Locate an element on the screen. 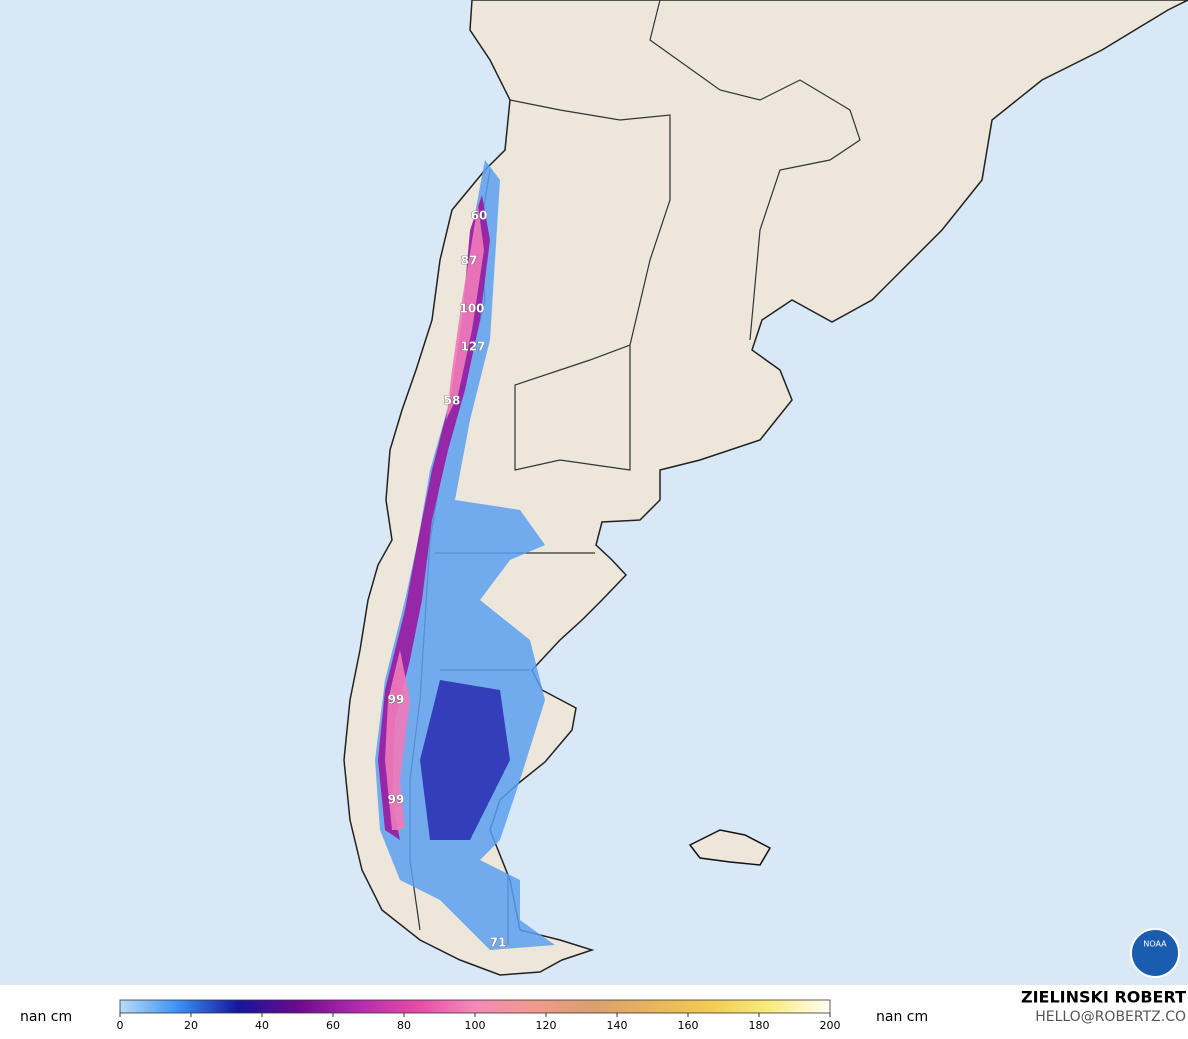 Image resolution: width=1188 pixels, height=1039 pixels. colorbar-right-label: nan cm is located at coordinates (902, 1017).